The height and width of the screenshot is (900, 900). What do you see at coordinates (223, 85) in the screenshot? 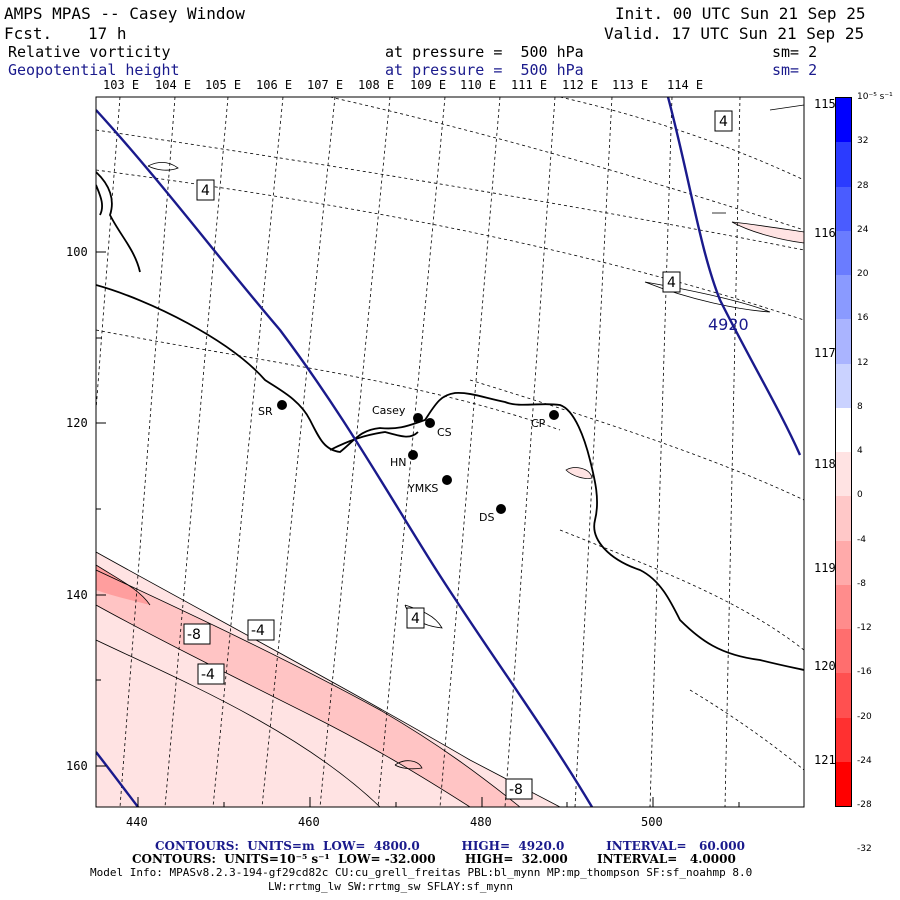
I see `longitude-label: 105 E` at bounding box center [223, 85].